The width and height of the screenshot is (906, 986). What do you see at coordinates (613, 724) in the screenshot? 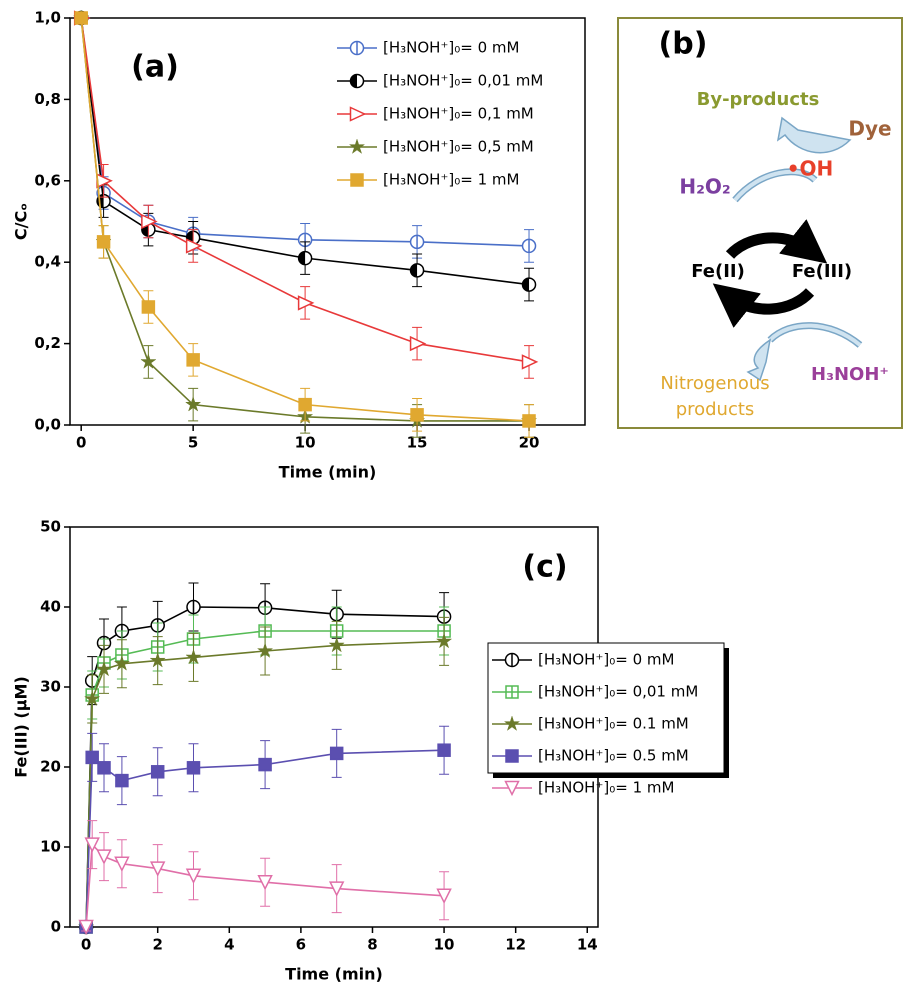
I see `legend-label: [H₃NOH⁺]₀= 0.1 mM` at bounding box center [613, 724].